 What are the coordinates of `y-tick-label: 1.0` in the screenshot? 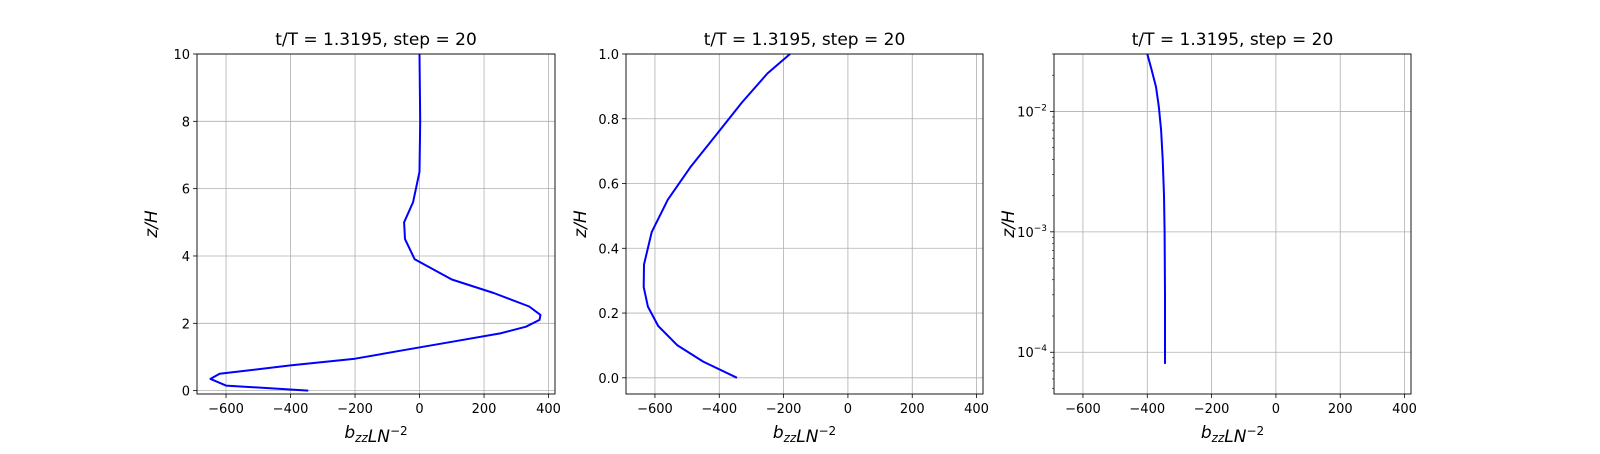 It's located at (608, 55).